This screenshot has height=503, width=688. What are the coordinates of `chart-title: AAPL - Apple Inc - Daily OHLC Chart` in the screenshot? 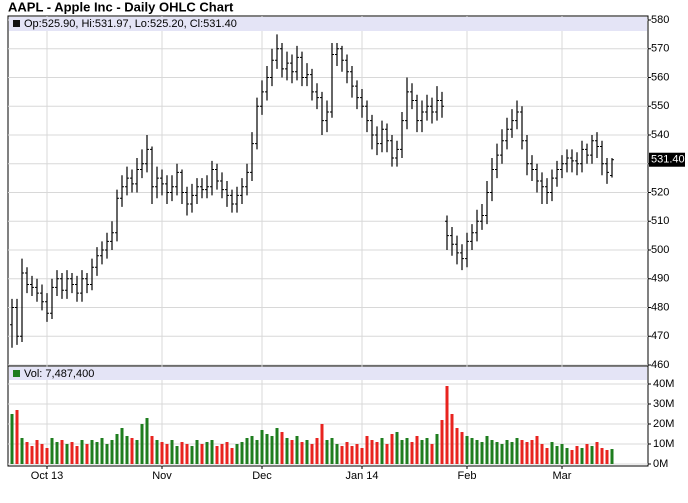 It's located at (121, 7).